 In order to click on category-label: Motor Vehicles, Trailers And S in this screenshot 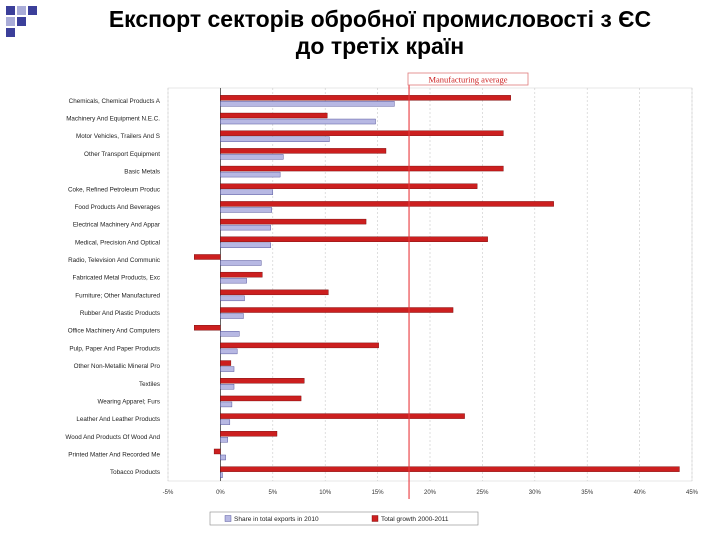, I will do `click(118, 136)`.